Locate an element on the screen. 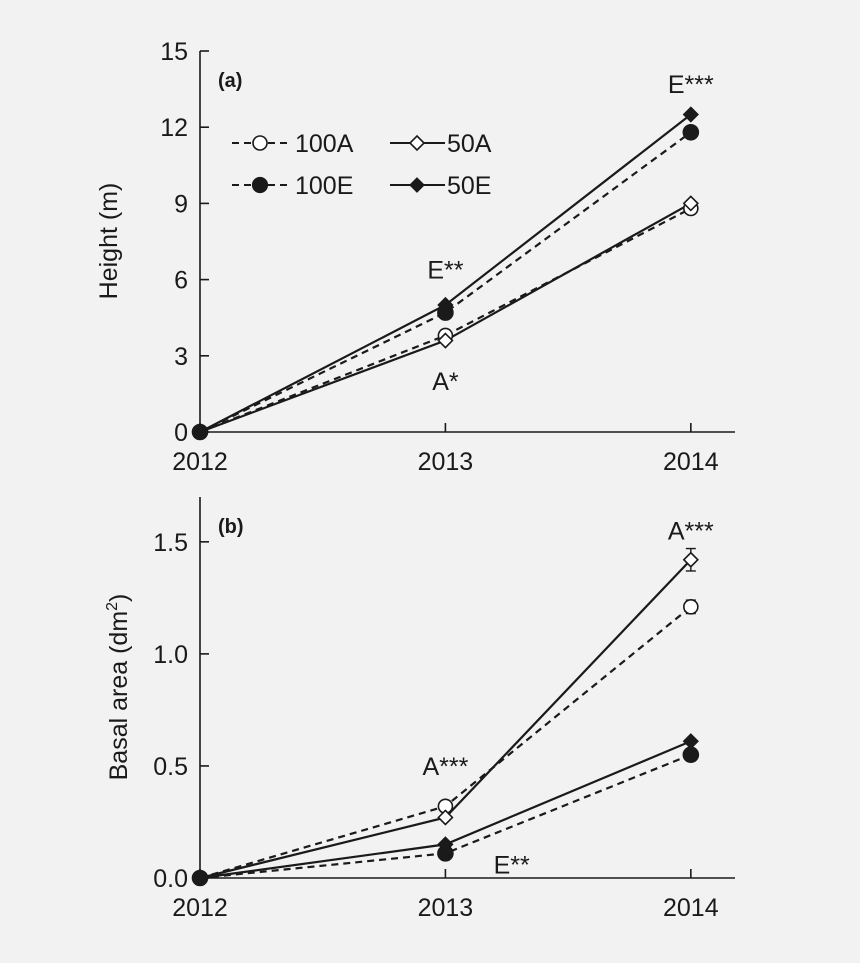 Image resolution: width=860 pixels, height=963 pixels. legend-marker-50E is located at coordinates (417, 185).